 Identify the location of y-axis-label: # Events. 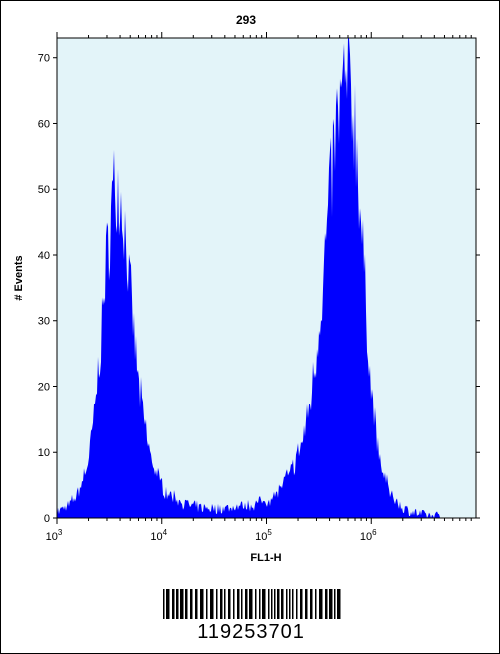
(19, 277).